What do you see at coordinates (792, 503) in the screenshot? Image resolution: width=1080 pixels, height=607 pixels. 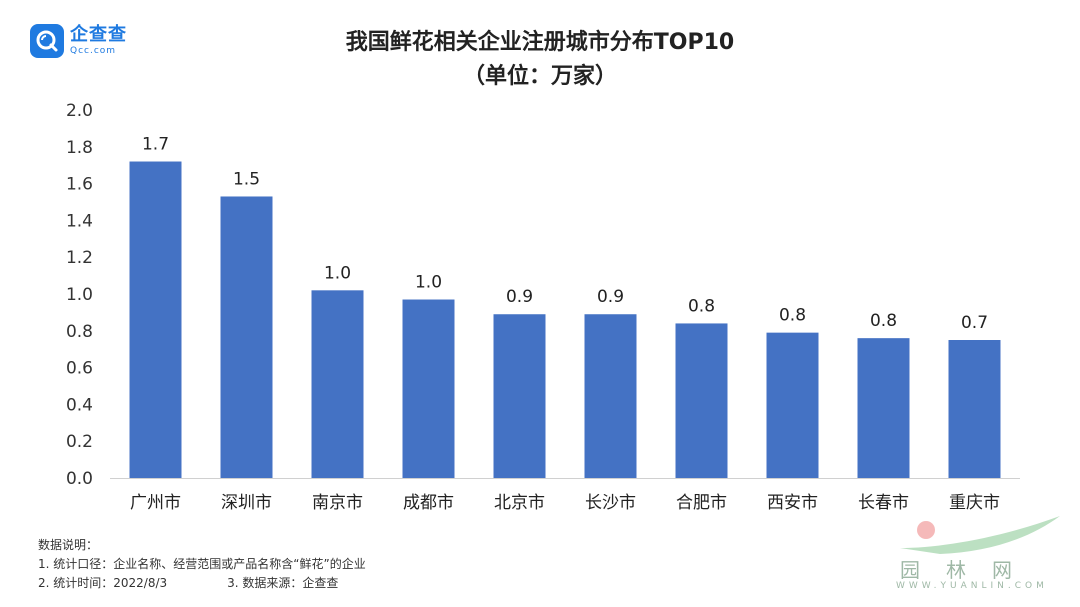 I see `x-tick-label: 西安市` at bounding box center [792, 503].